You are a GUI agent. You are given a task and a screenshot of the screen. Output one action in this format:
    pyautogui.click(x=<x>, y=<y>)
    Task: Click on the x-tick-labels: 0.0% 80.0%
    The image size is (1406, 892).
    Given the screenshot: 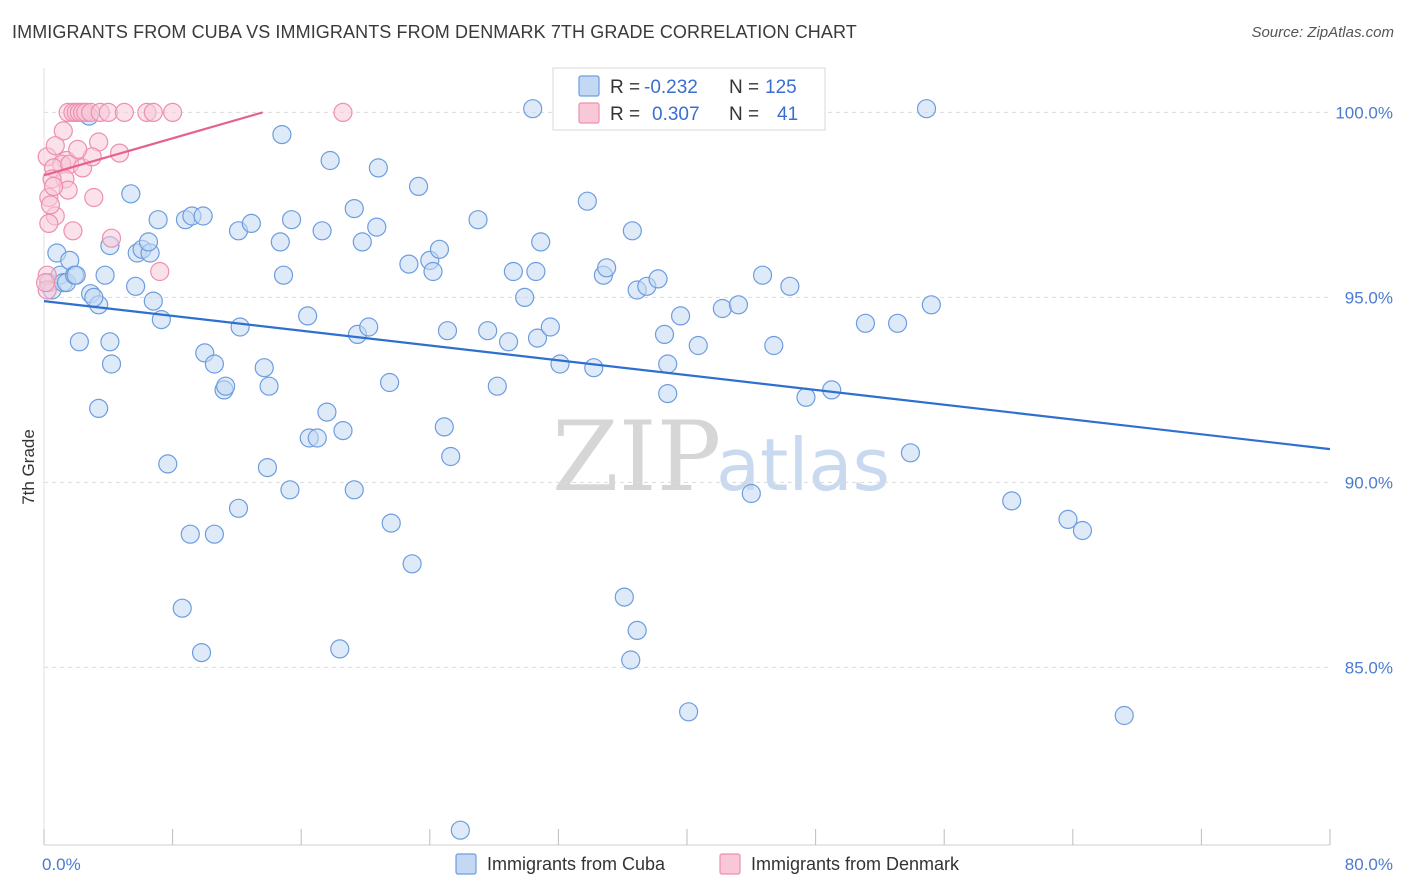 What is the action you would take?
    pyautogui.click(x=717, y=864)
    